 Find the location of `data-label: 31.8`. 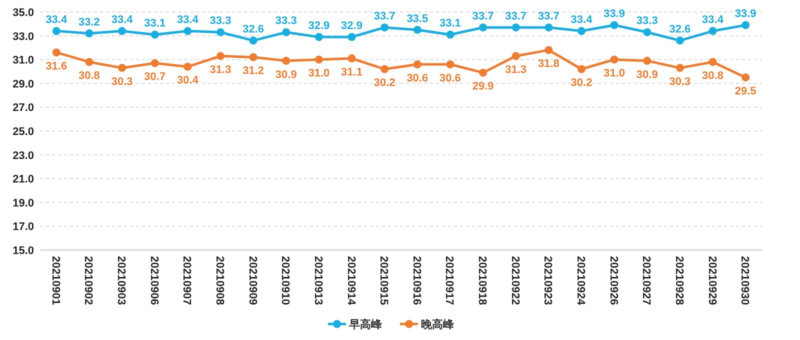

data-label: 31.8 is located at coordinates (549, 64).